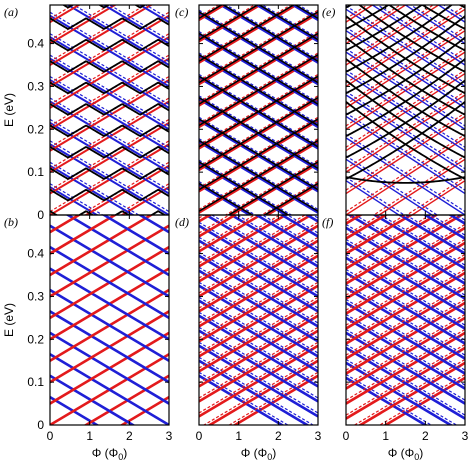  Describe the element at coordinates (35, 339) in the screenshot. I see `y-tick-label: 0.2` at that location.